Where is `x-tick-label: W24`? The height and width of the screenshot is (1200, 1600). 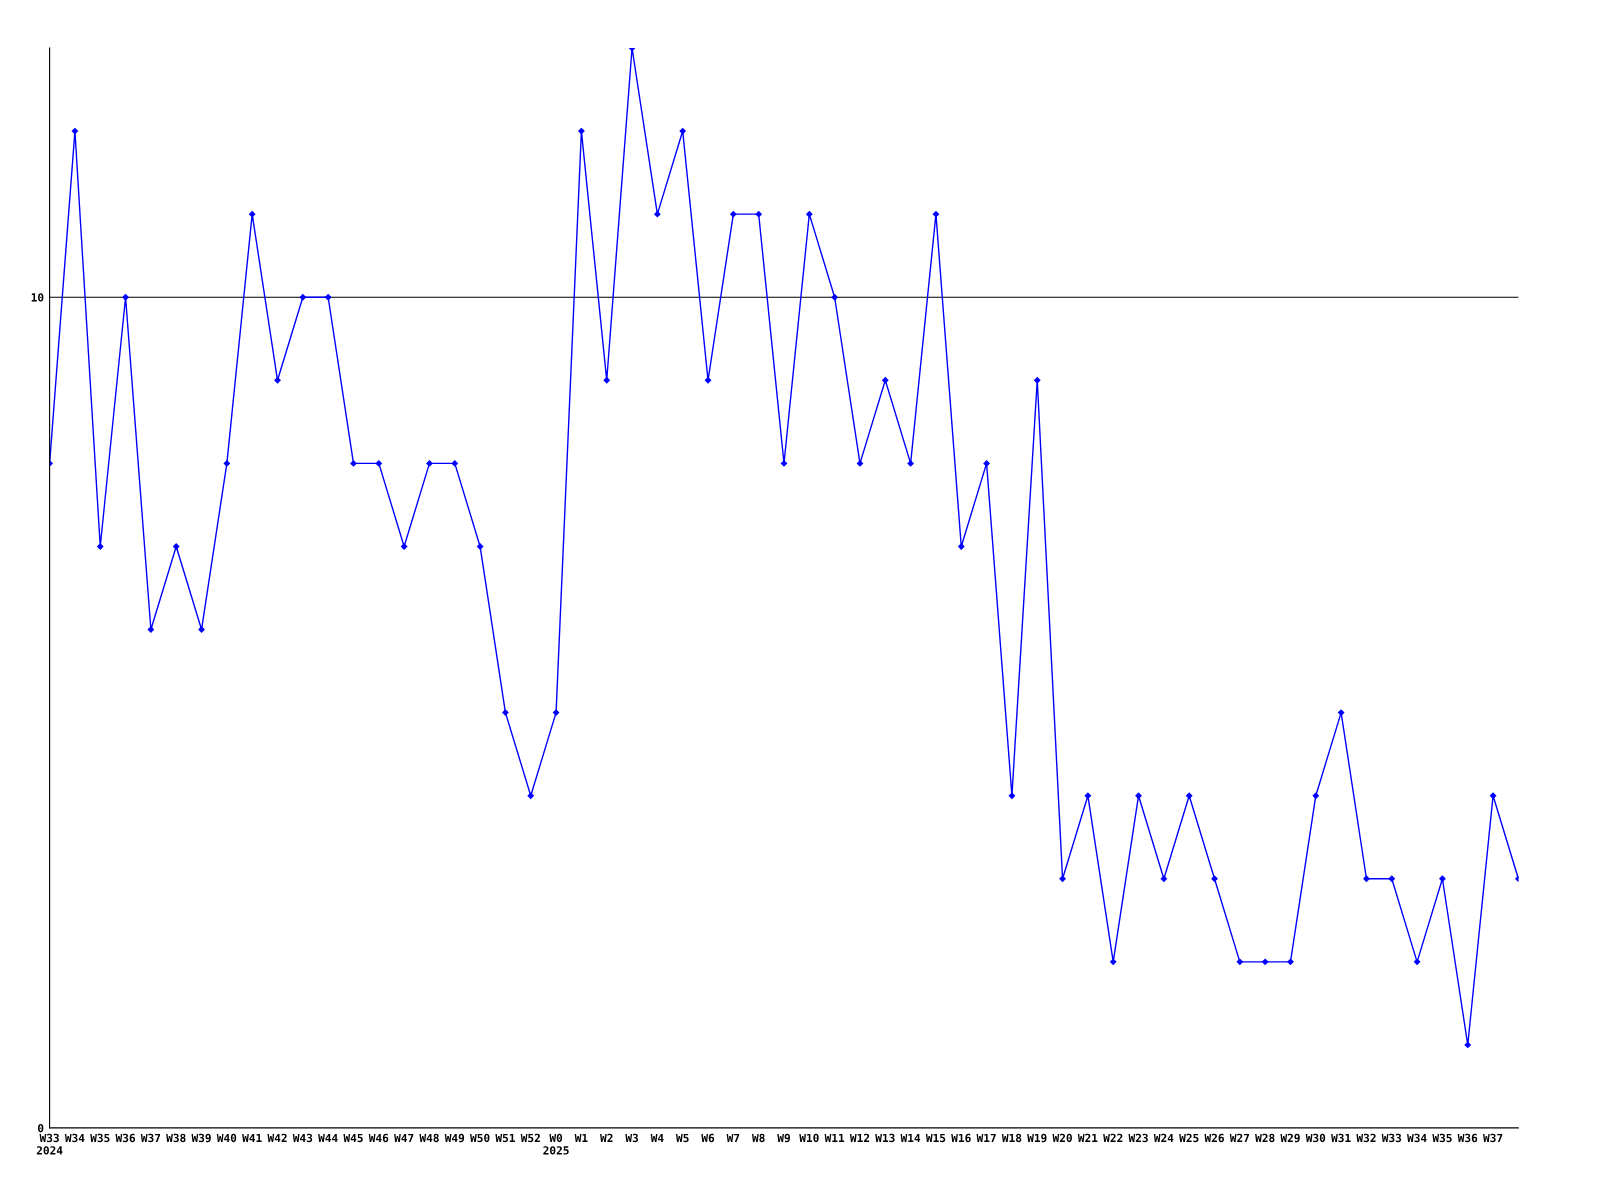
x-tick-label: W24 is located at coordinates (1163, 1137).